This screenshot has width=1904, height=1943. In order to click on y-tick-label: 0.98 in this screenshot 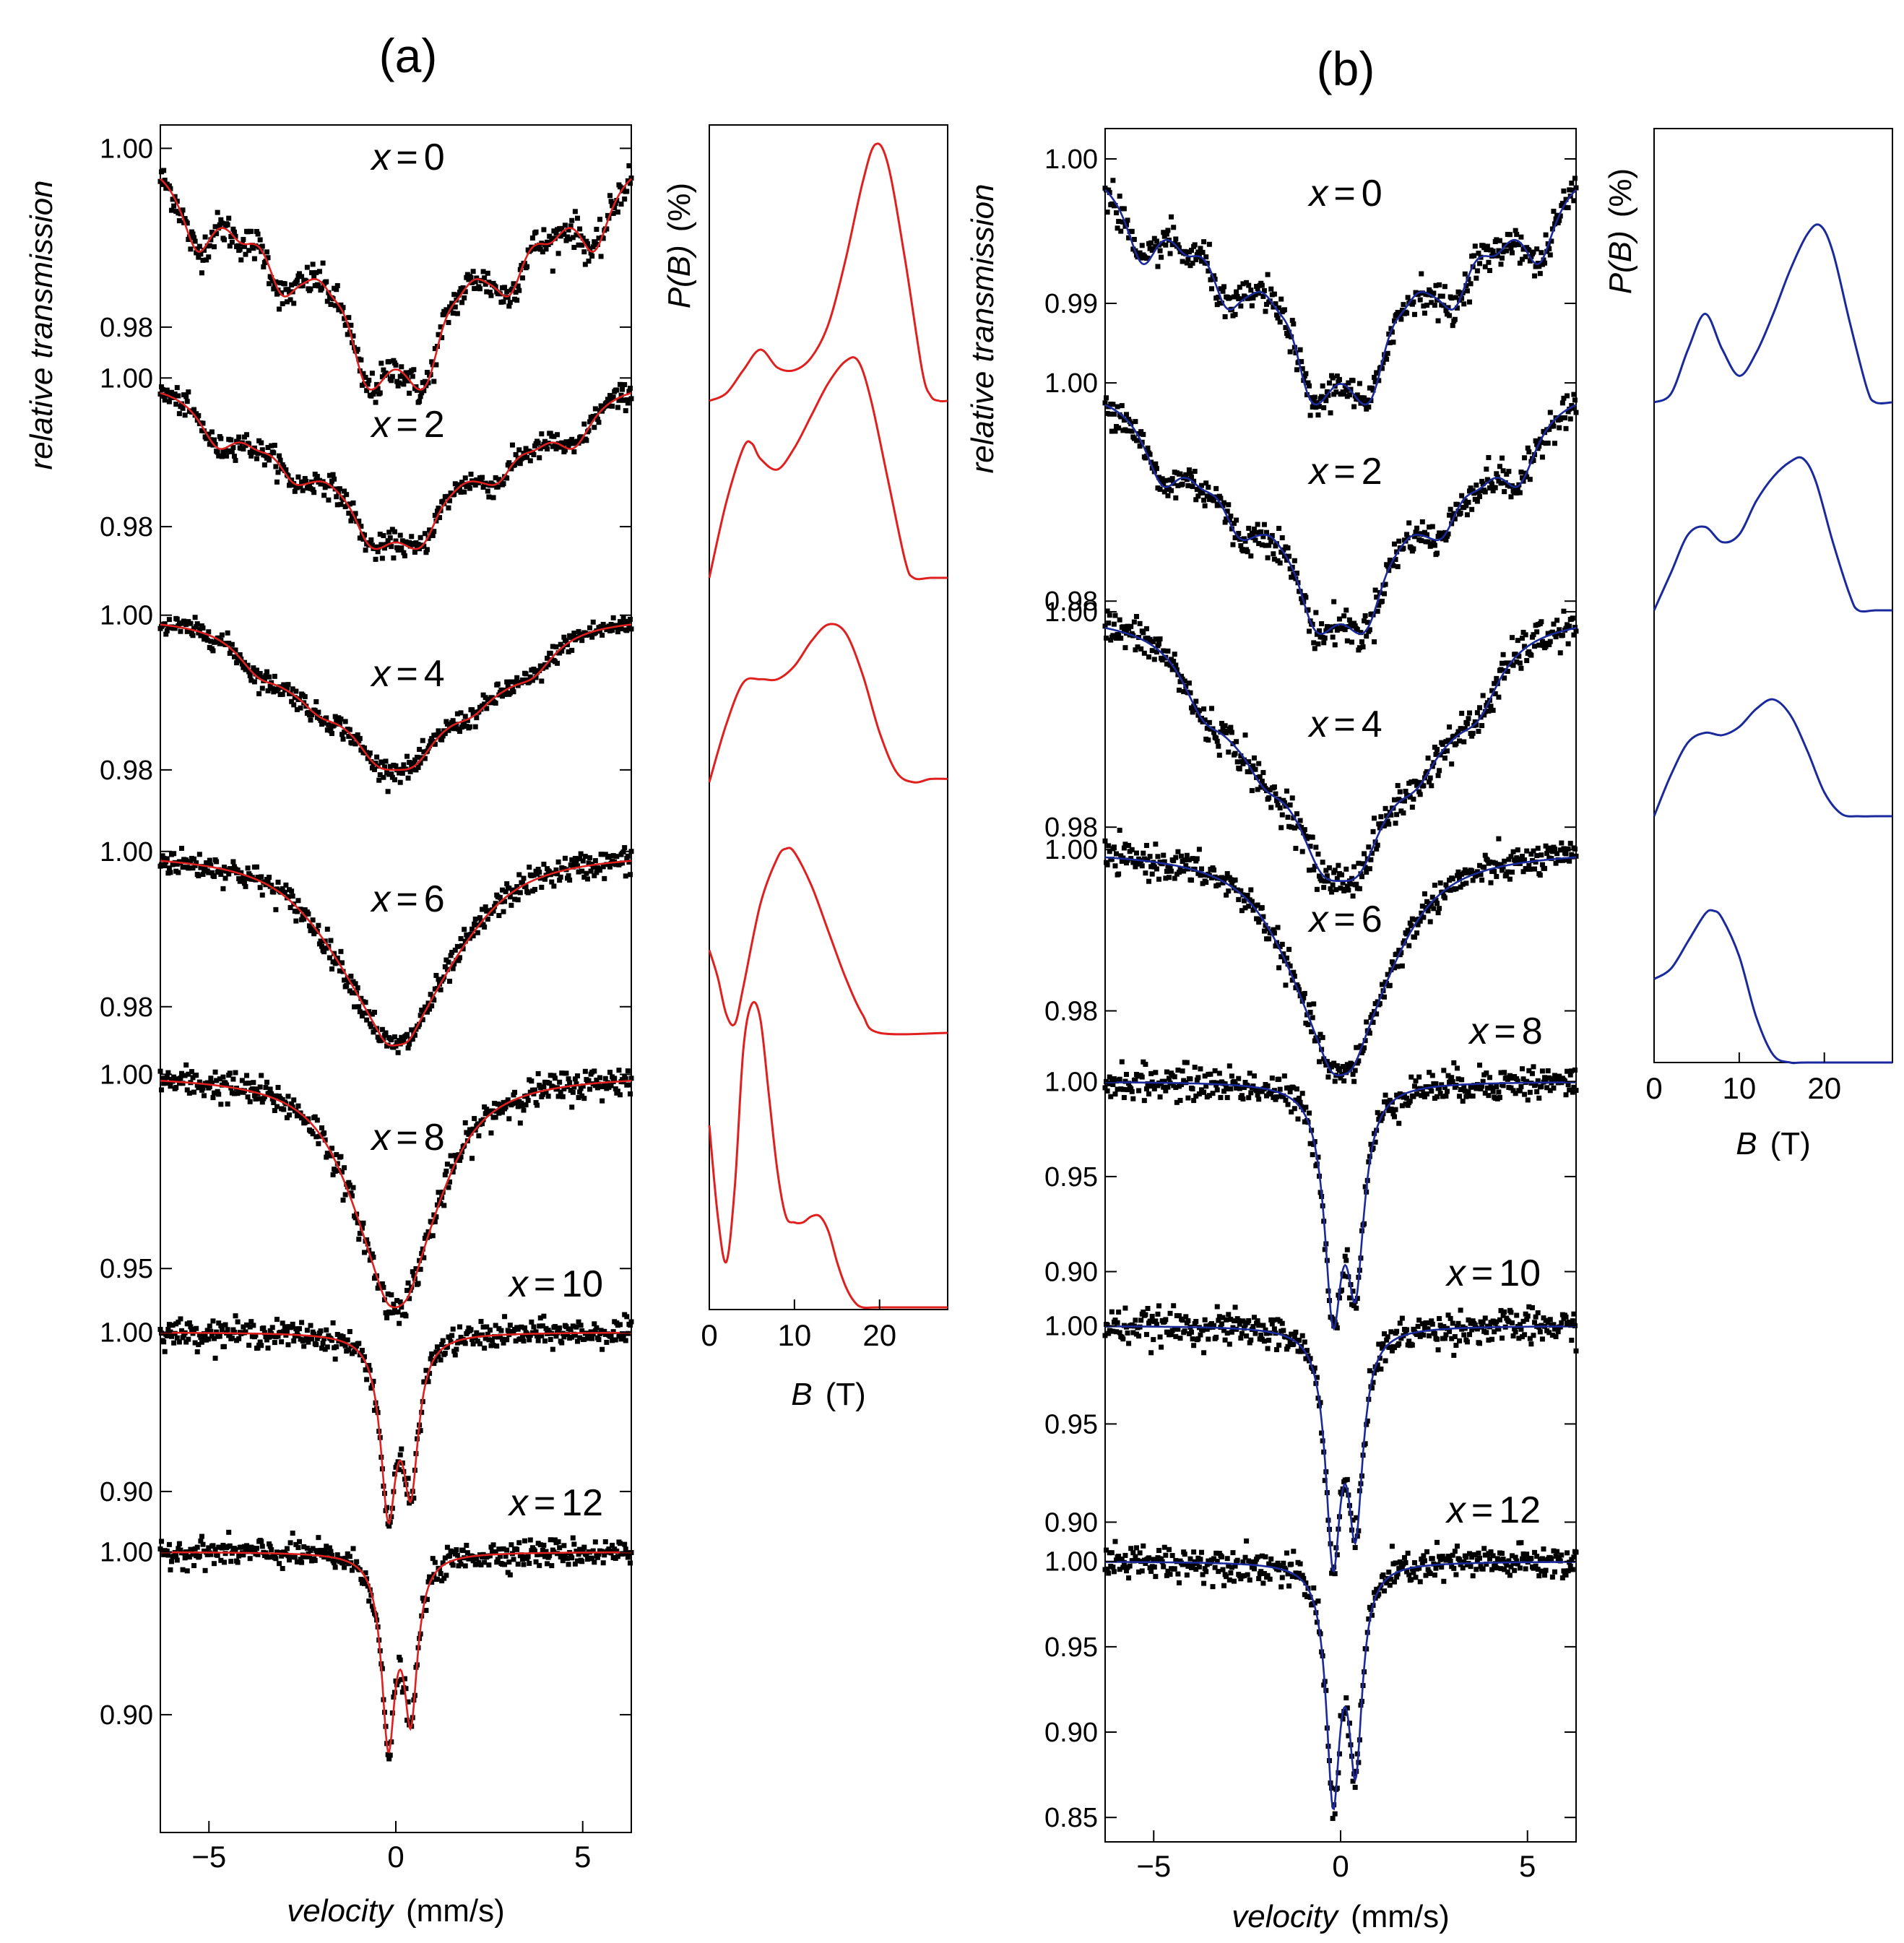, I will do `click(1071, 602)`.